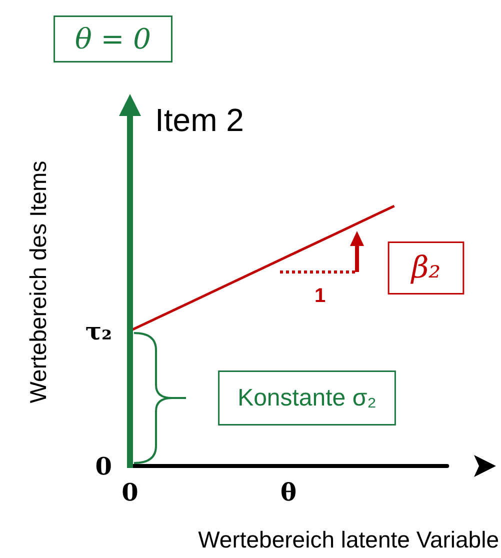 The width and height of the screenshot is (501, 558). I want to click on x-tick-label: θ, so click(288, 492).